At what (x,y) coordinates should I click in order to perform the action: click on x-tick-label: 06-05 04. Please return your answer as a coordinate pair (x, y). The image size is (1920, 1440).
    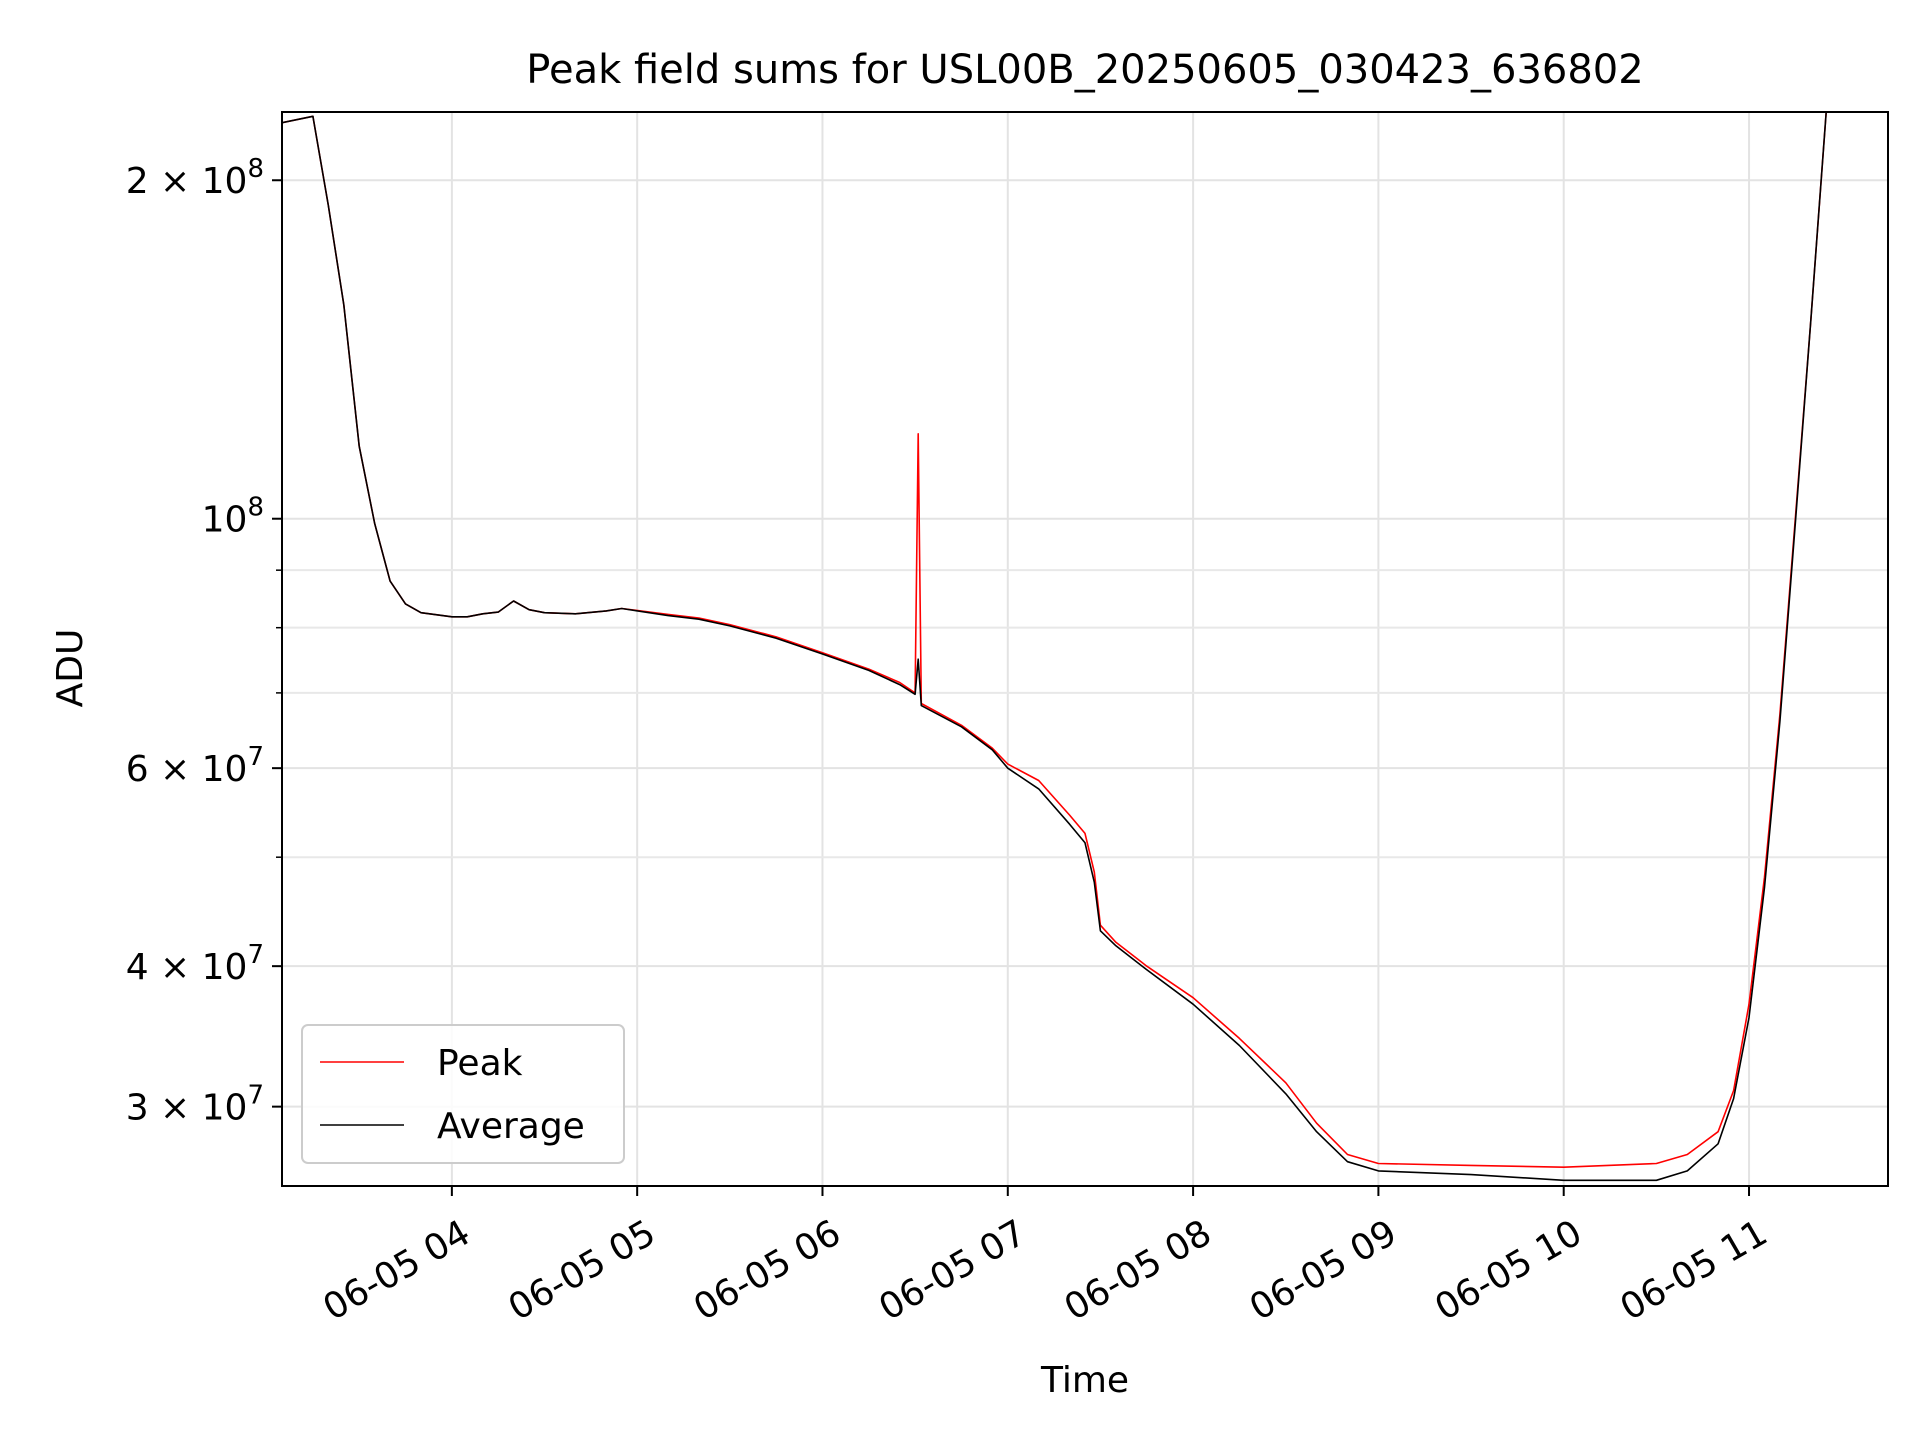
    Looking at the image, I should click on (396, 1270).